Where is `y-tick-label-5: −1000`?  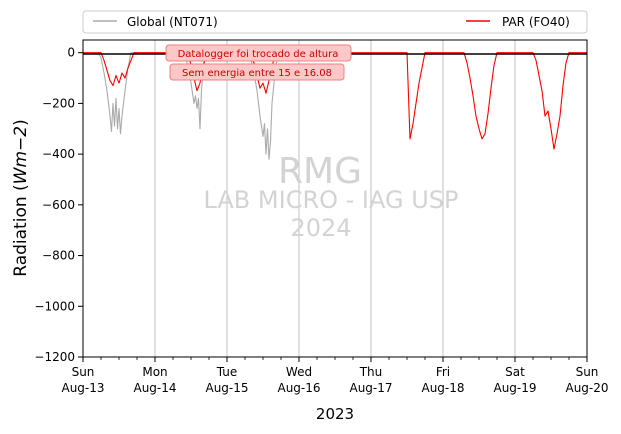
y-tick-label-5: −1000 is located at coordinates (54, 306).